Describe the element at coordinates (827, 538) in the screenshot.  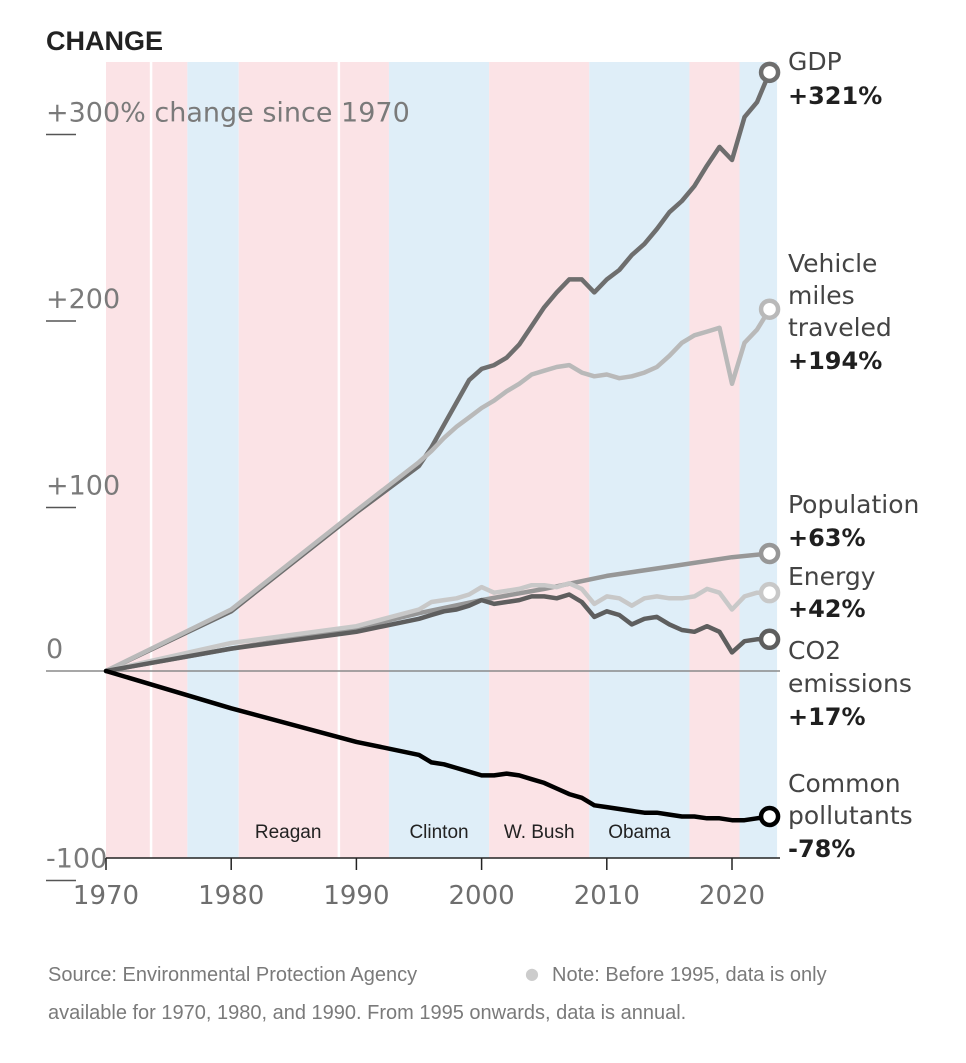
I see `series-value-population: +63%` at that location.